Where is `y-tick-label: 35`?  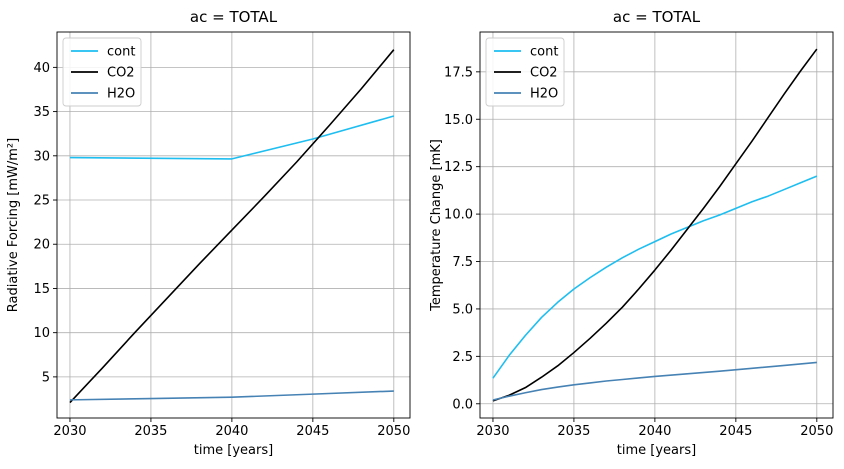
y-tick-label: 35 is located at coordinates (41, 112).